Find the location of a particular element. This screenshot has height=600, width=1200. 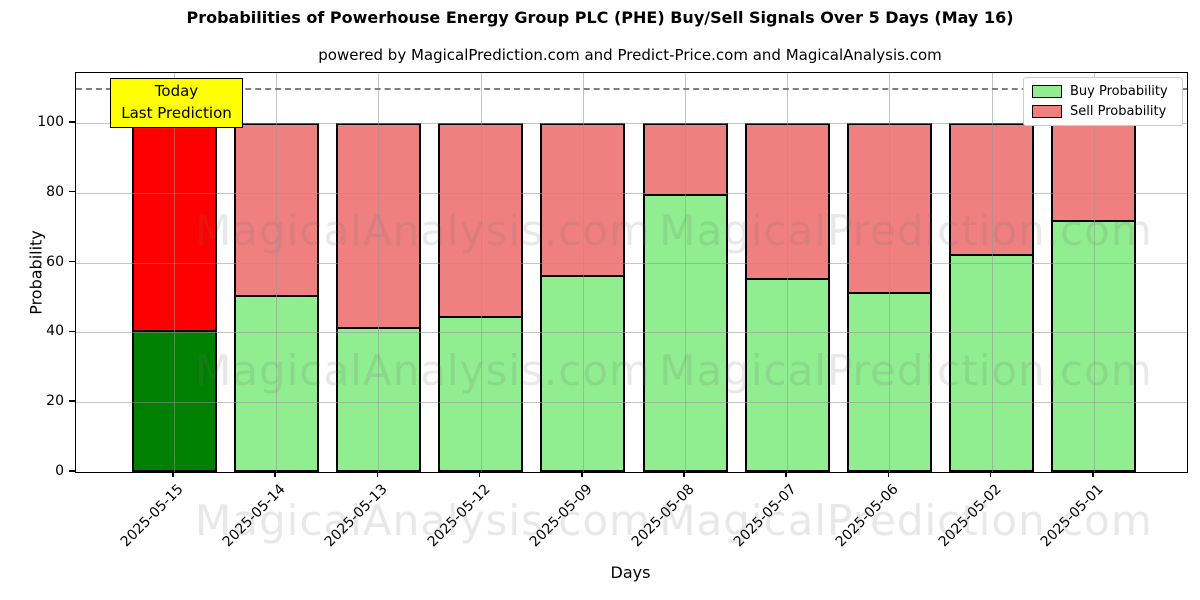

watermark-prediction-row1: MagicalPrediction.com is located at coordinates (906, 230).